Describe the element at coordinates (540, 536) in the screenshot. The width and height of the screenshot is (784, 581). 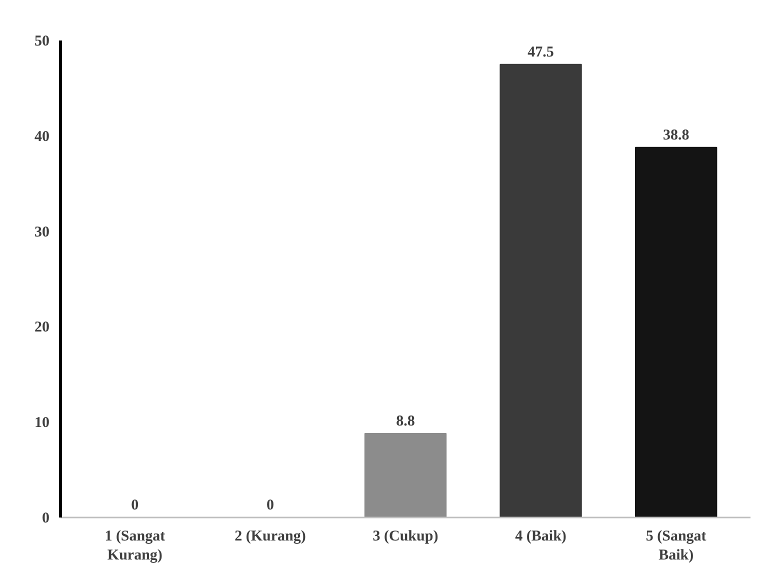
I see `x-tick-label: 4 (Baik)` at that location.